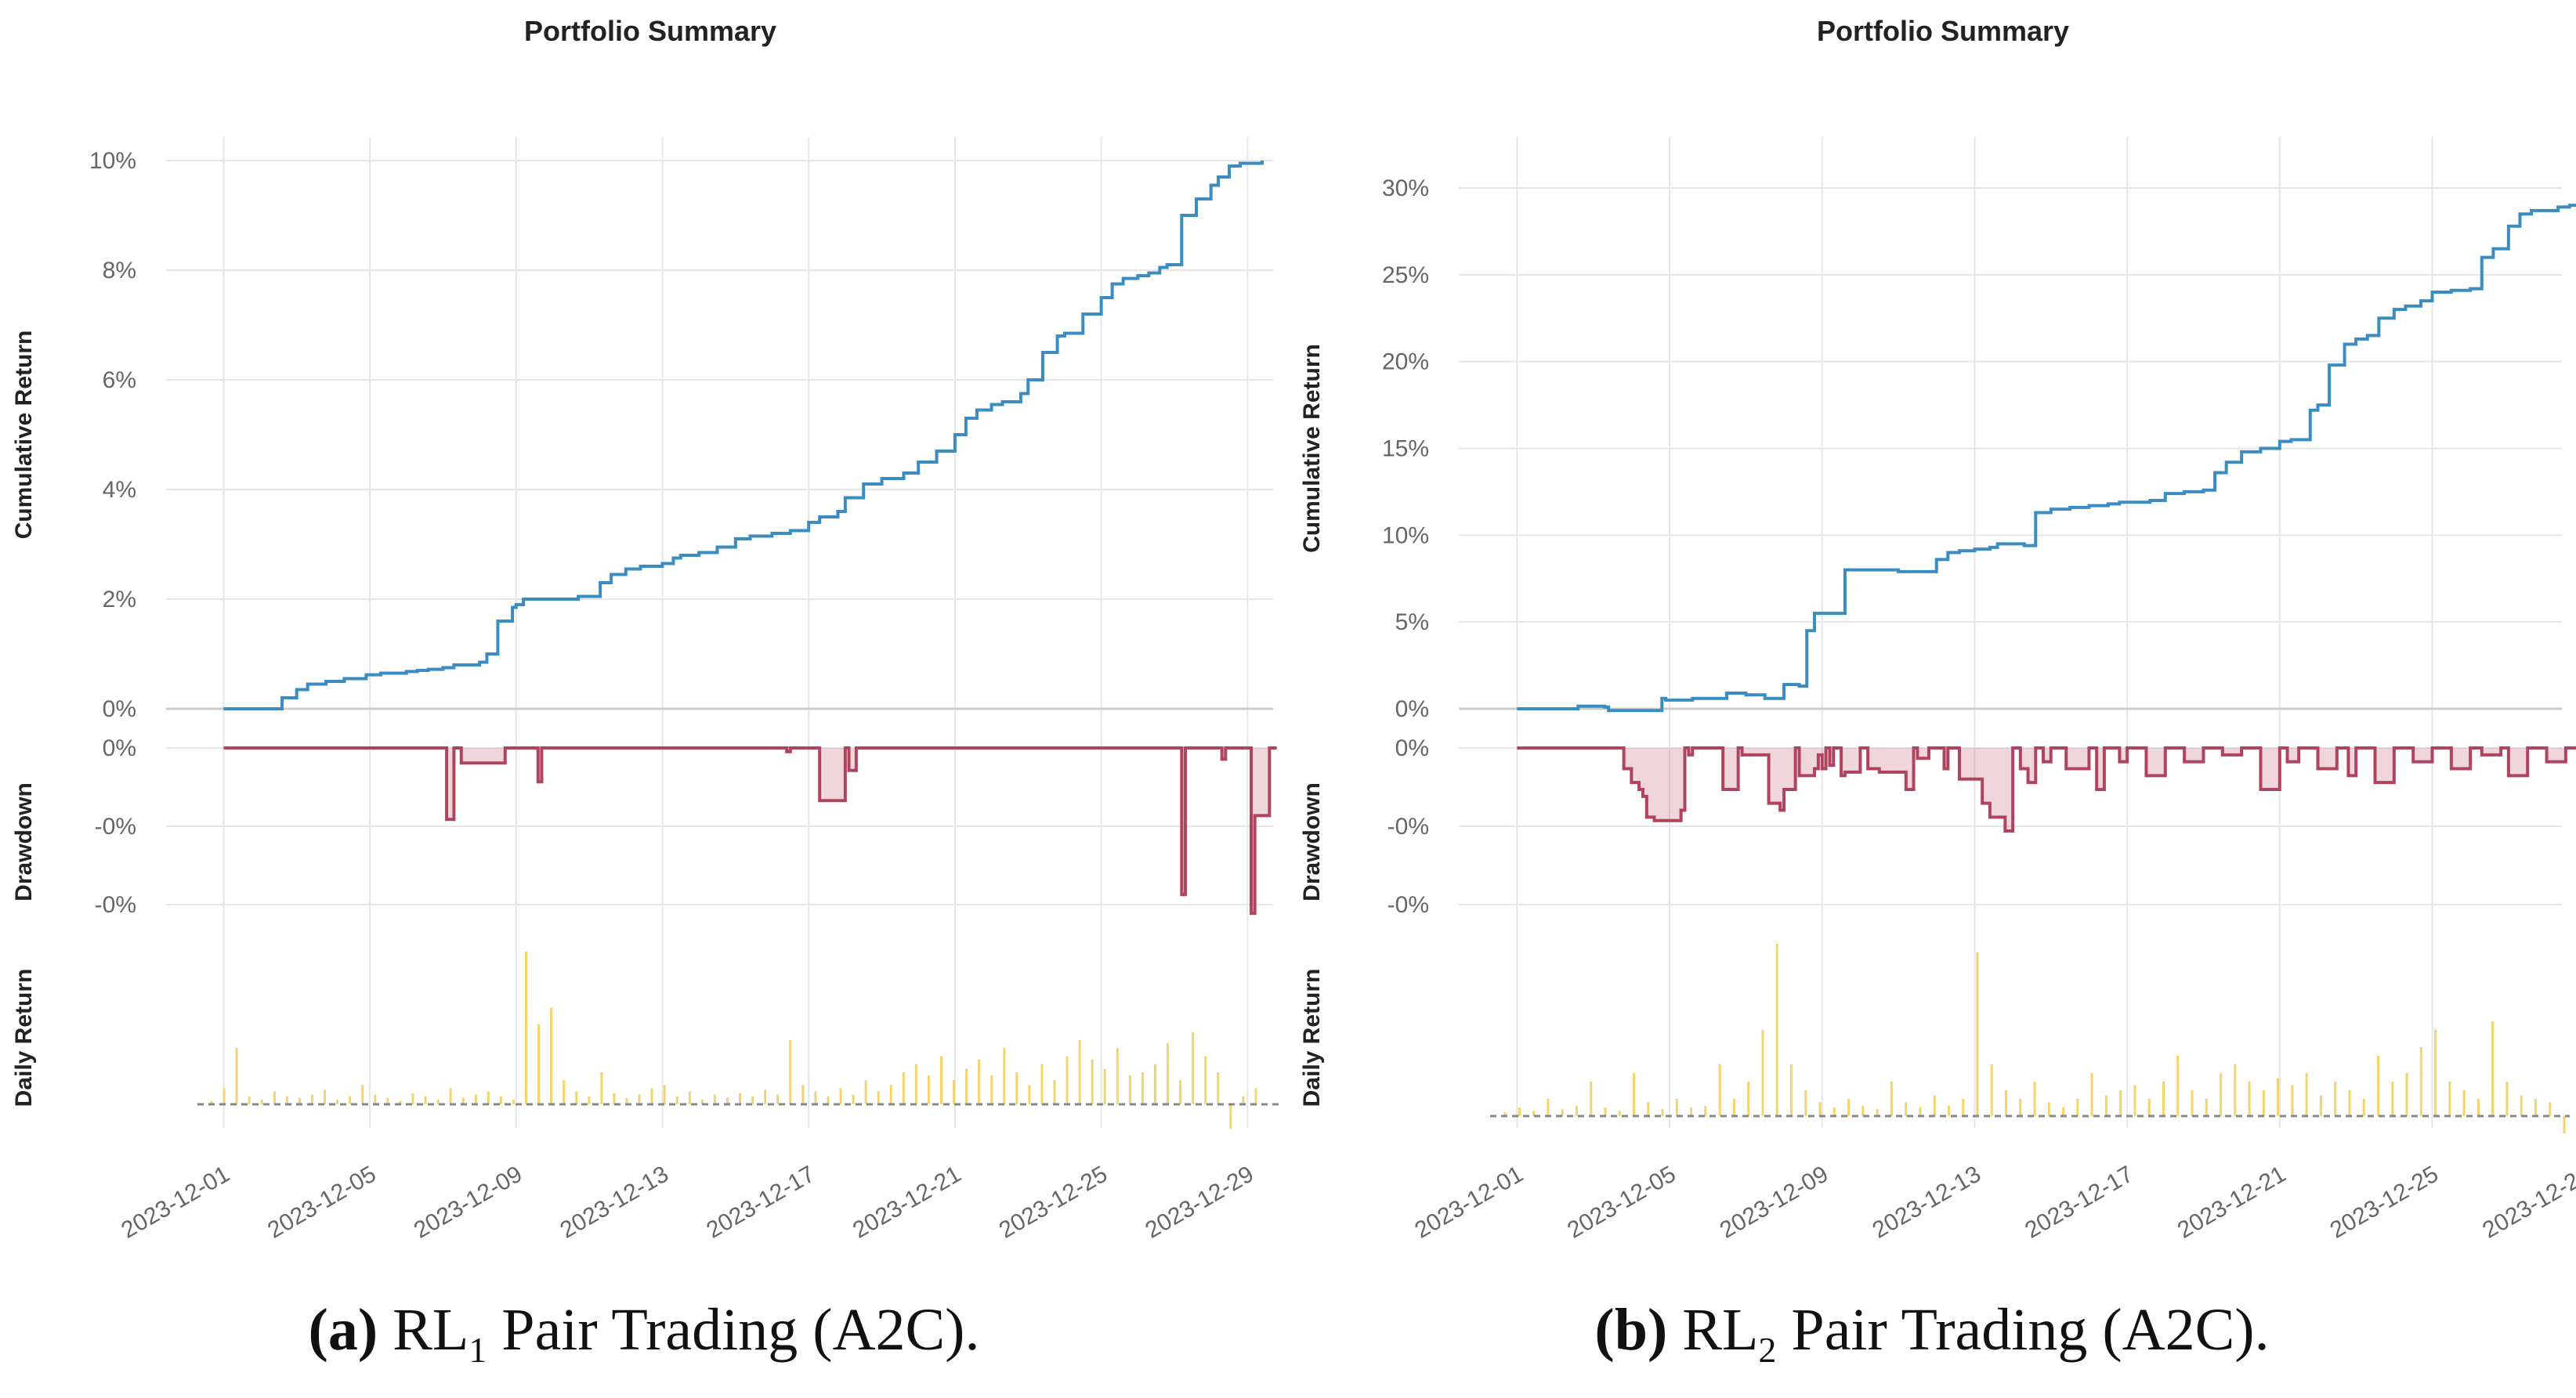  I want to click on caption-b: (b) RL2 Pair Trading (A2C)., so click(1932, 1333).